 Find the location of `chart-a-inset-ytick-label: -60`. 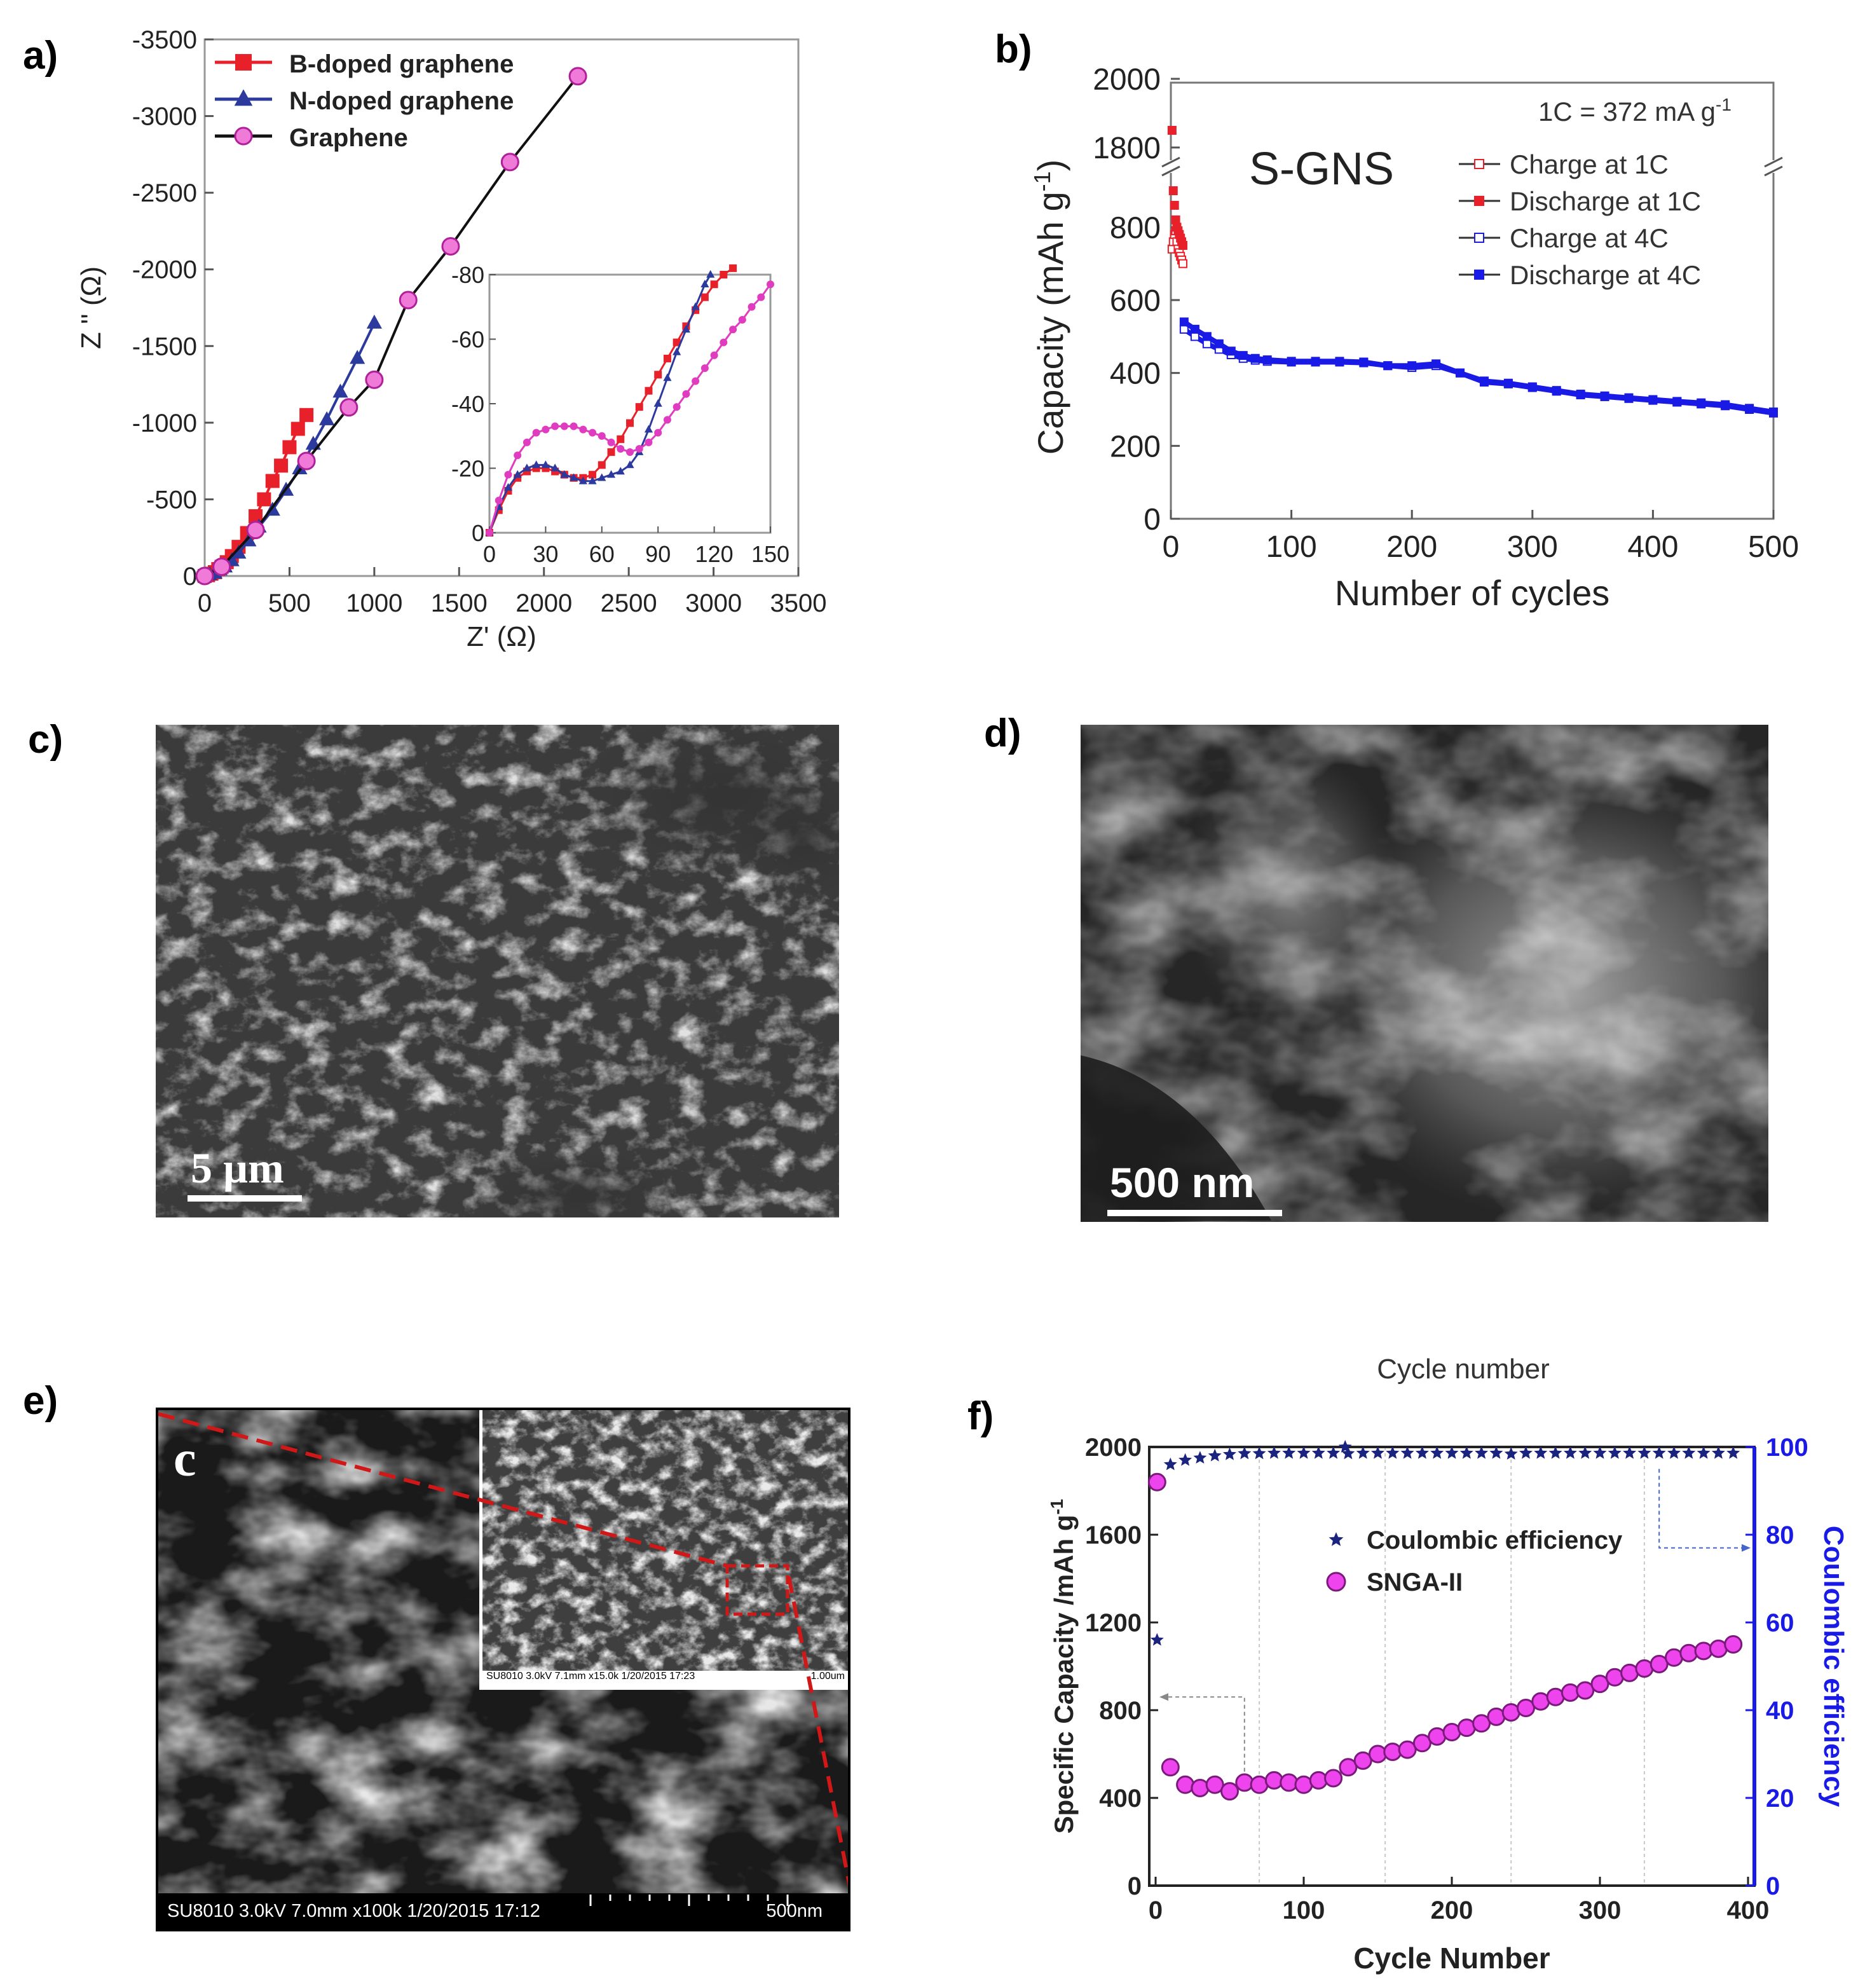

chart-a-inset-ytick-label: -60 is located at coordinates (467, 340).